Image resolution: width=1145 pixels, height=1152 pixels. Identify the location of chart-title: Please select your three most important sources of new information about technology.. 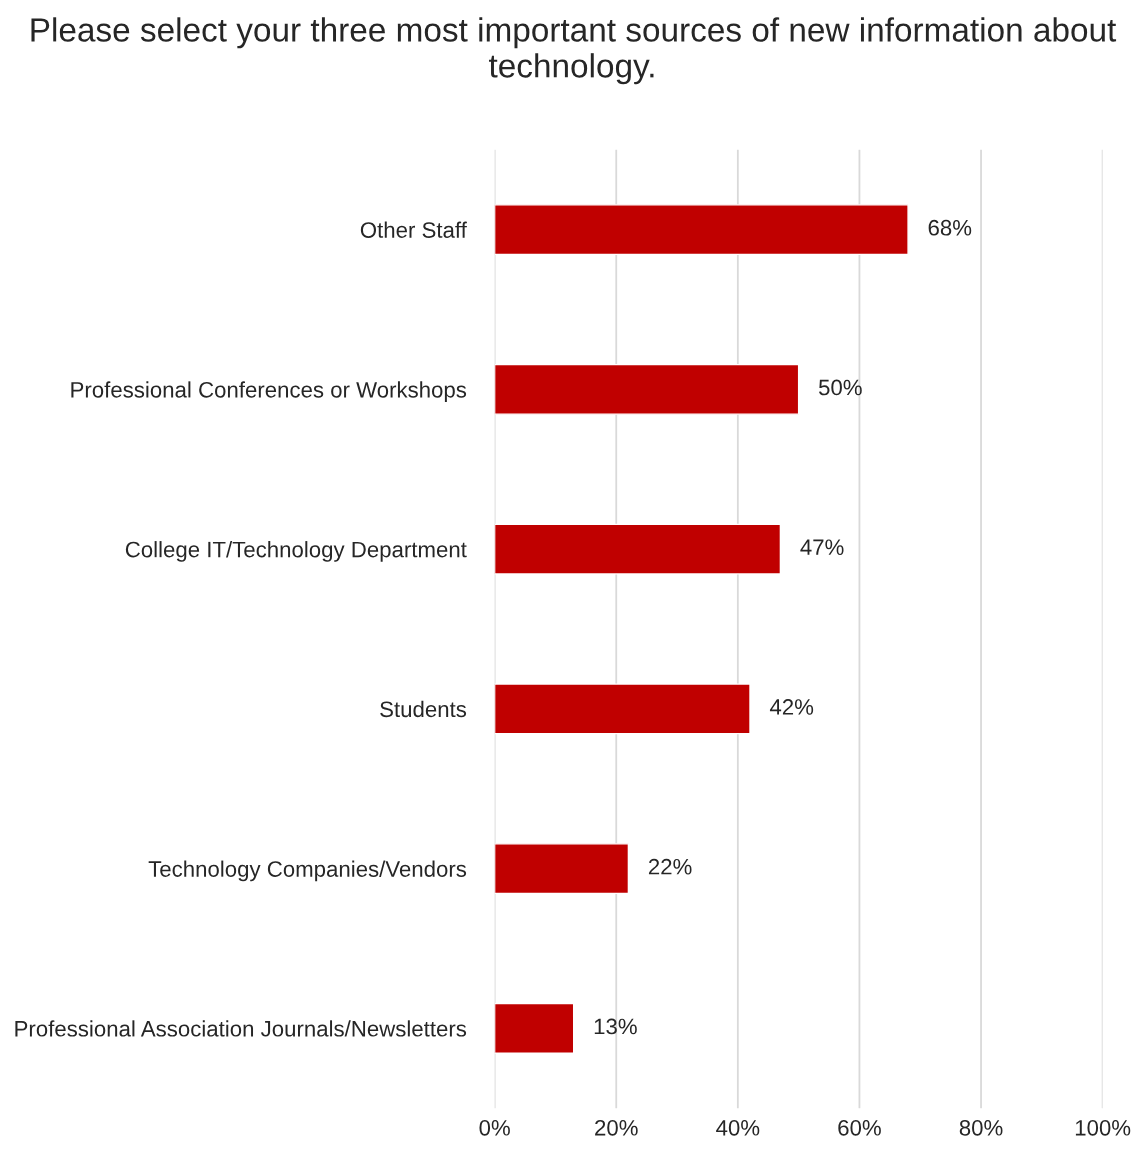
(574, 51).